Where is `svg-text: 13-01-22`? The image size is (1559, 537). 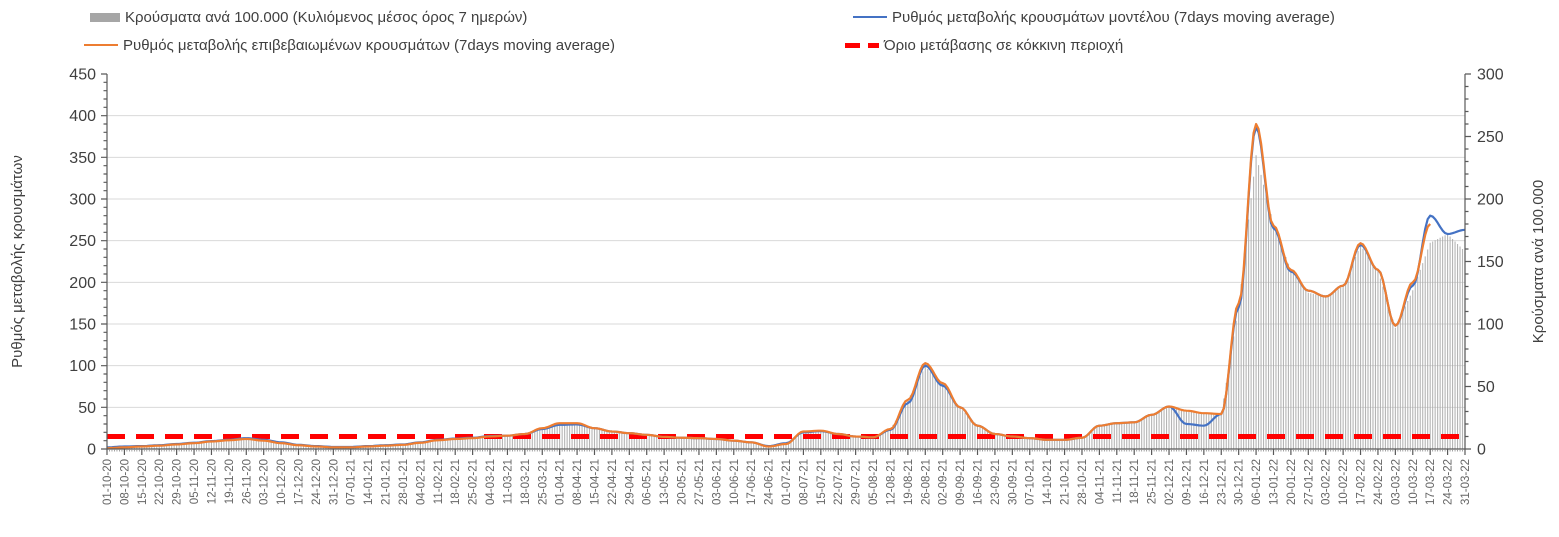
svg-text: 13-01-22 is located at coordinates (1274, 482).